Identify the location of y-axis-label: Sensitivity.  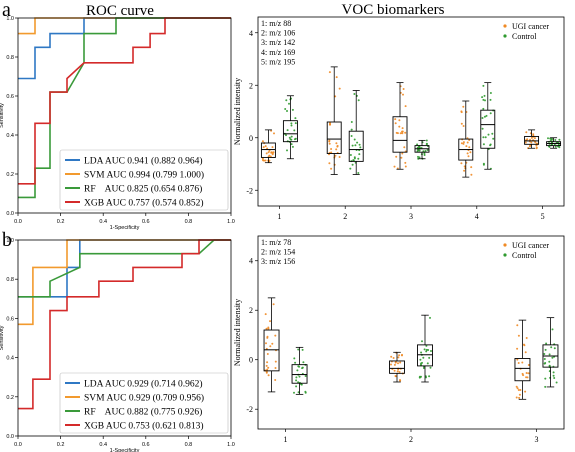
(2, 115).